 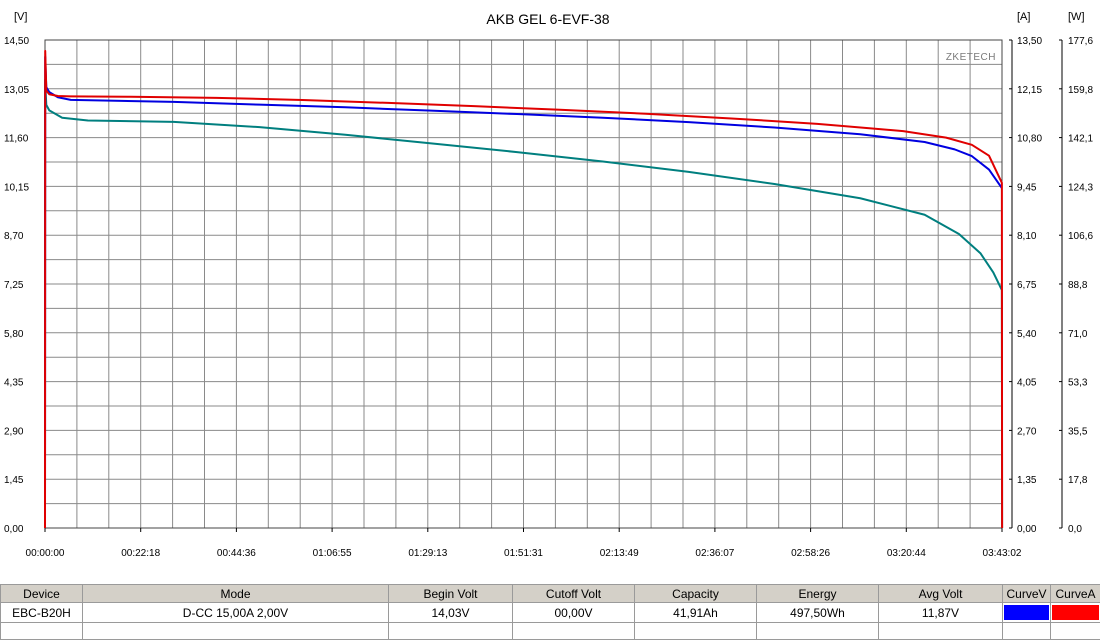 I want to click on y-amps-tick-label: 4,05, so click(x=1027, y=383).